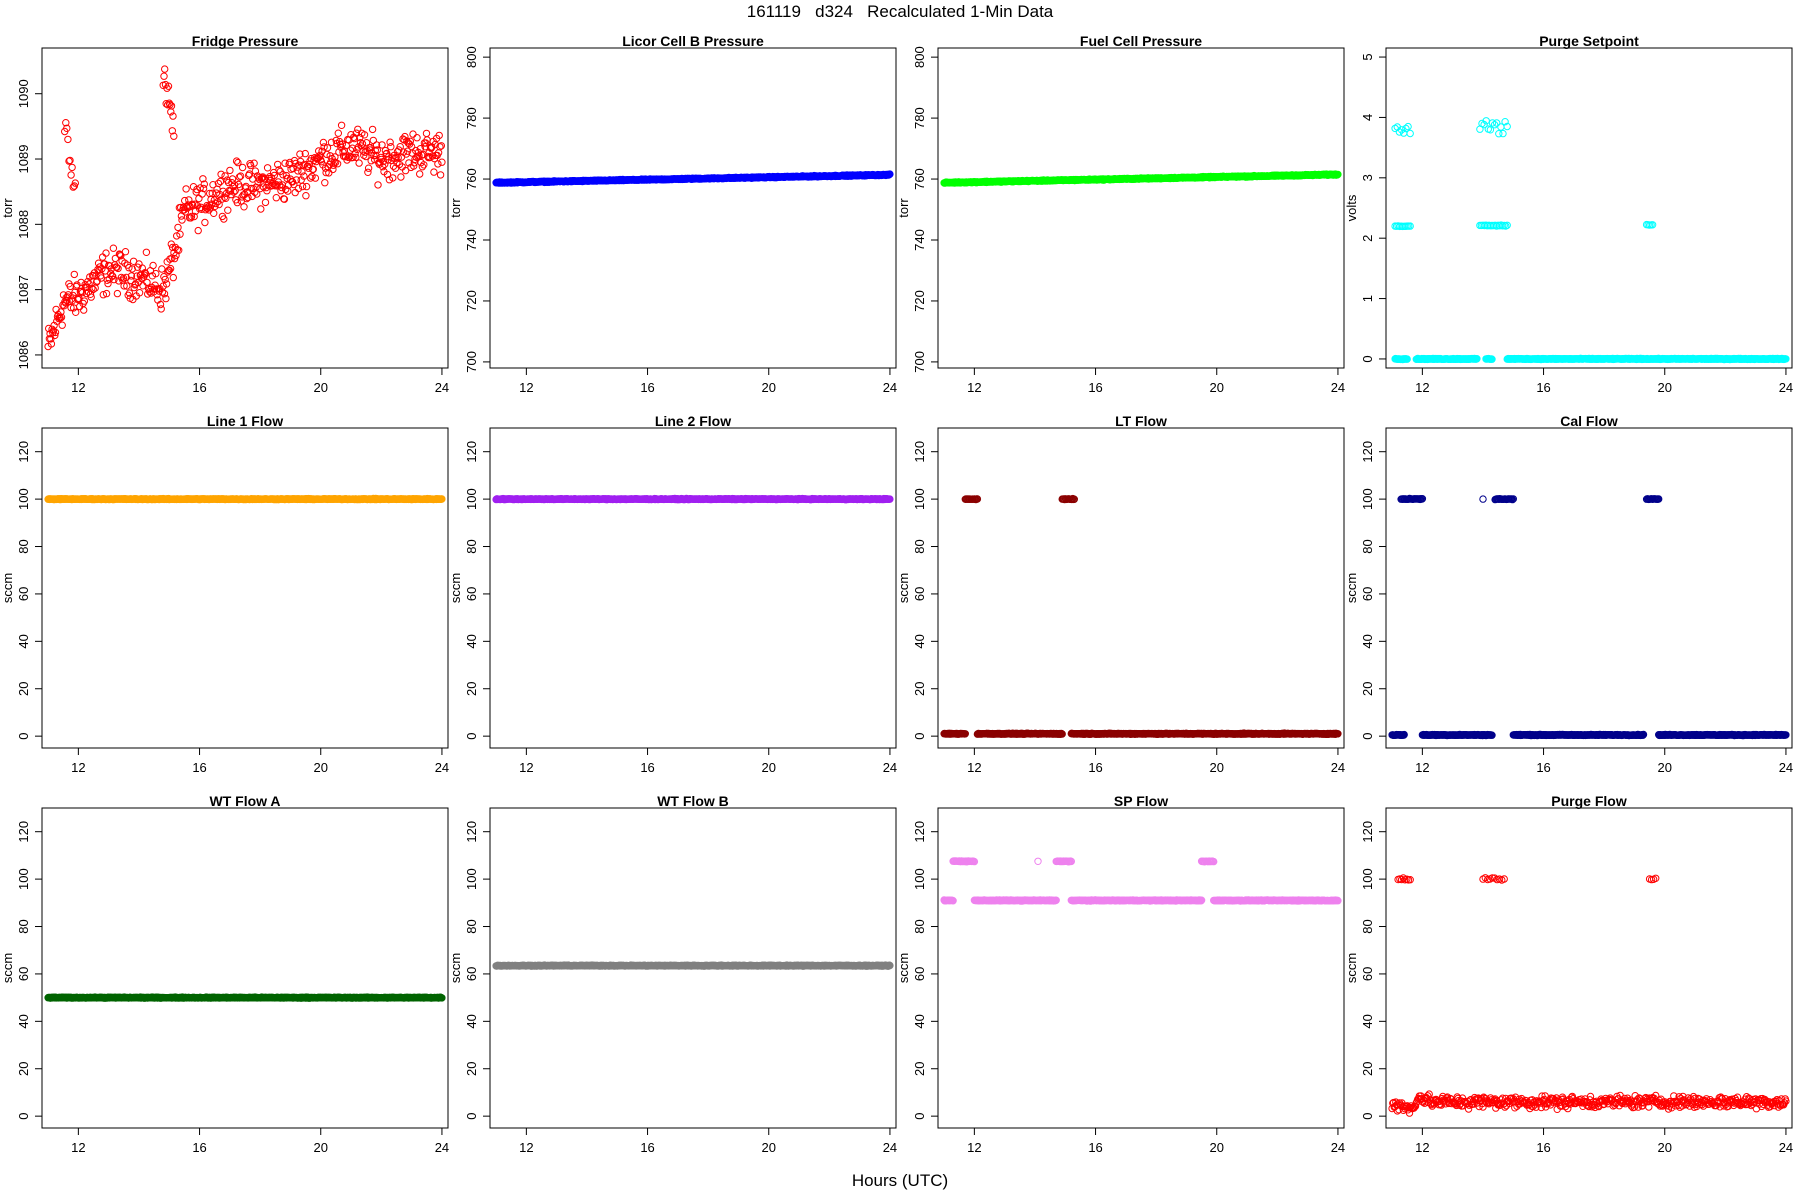 The height and width of the screenshot is (1200, 1800). I want to click on page-title: 161119 d324 Recalculated 1-Min Data, so click(900, 11).